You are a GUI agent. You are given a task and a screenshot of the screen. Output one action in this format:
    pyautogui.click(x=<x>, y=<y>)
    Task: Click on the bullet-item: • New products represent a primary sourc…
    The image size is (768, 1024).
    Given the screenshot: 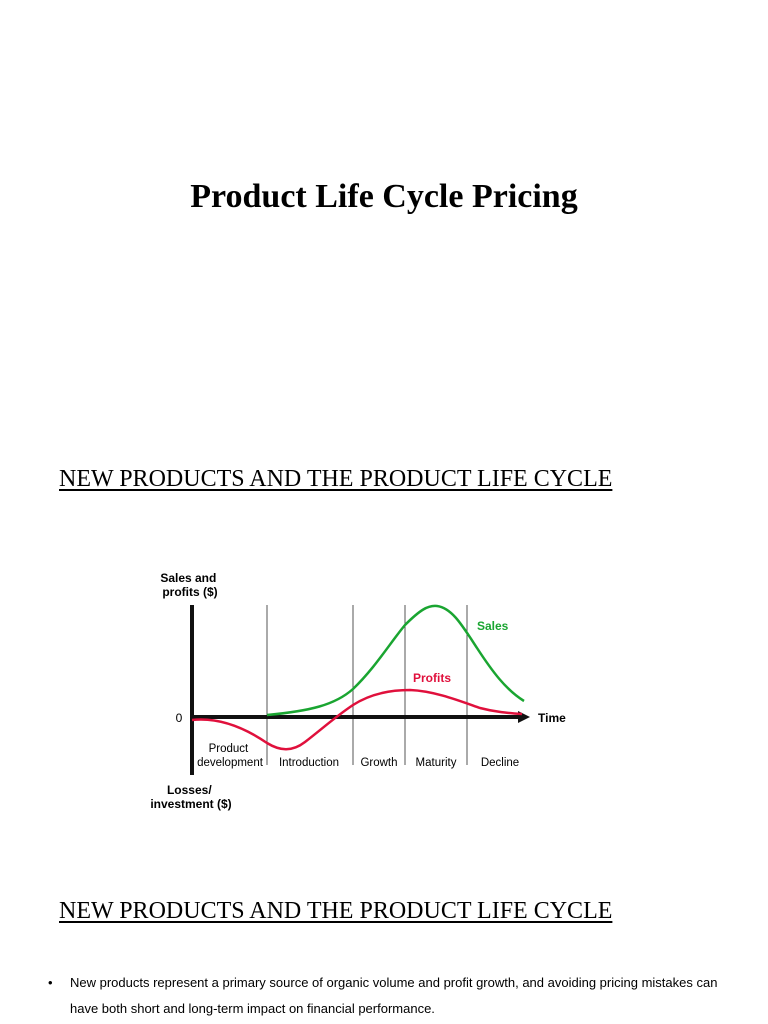 What is the action you would take?
    pyautogui.click(x=386, y=996)
    